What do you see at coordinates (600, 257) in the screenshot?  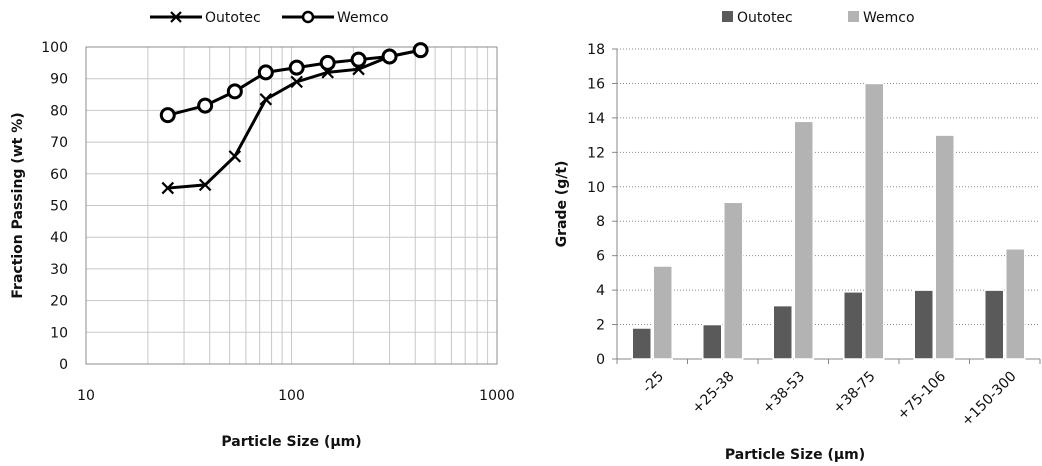 I see `y-tick-label: 6` at bounding box center [600, 257].